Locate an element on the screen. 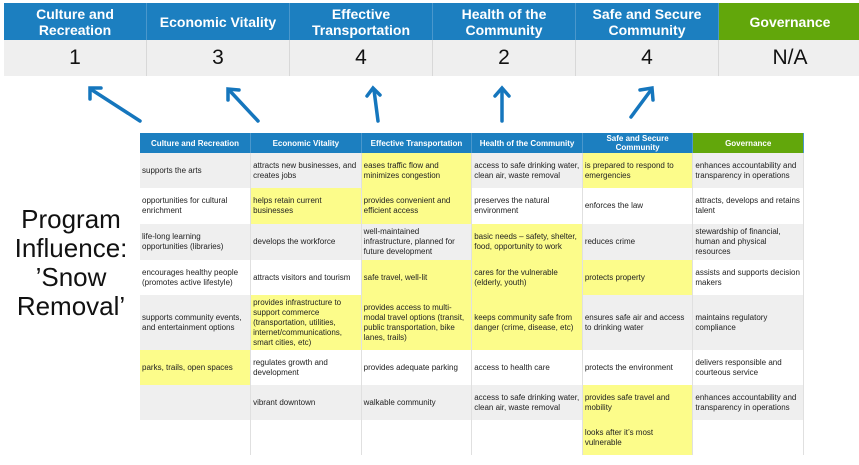  program-influence-label: Program Influence: ’Snow Removal’ is located at coordinates (71, 263).